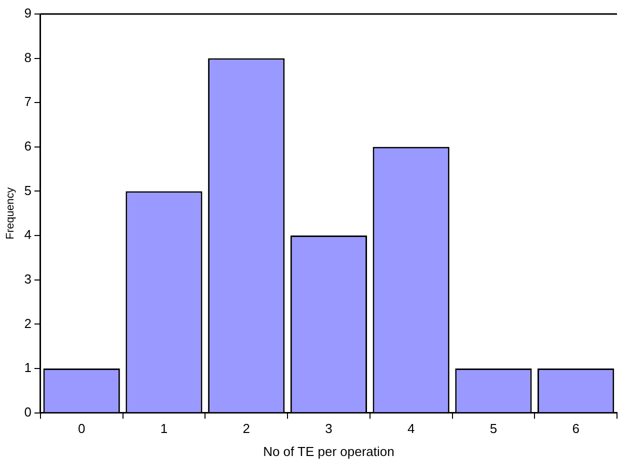 The width and height of the screenshot is (619, 464). Describe the element at coordinates (28, 190) in the screenshot. I see `y-tick-label: 5` at that location.